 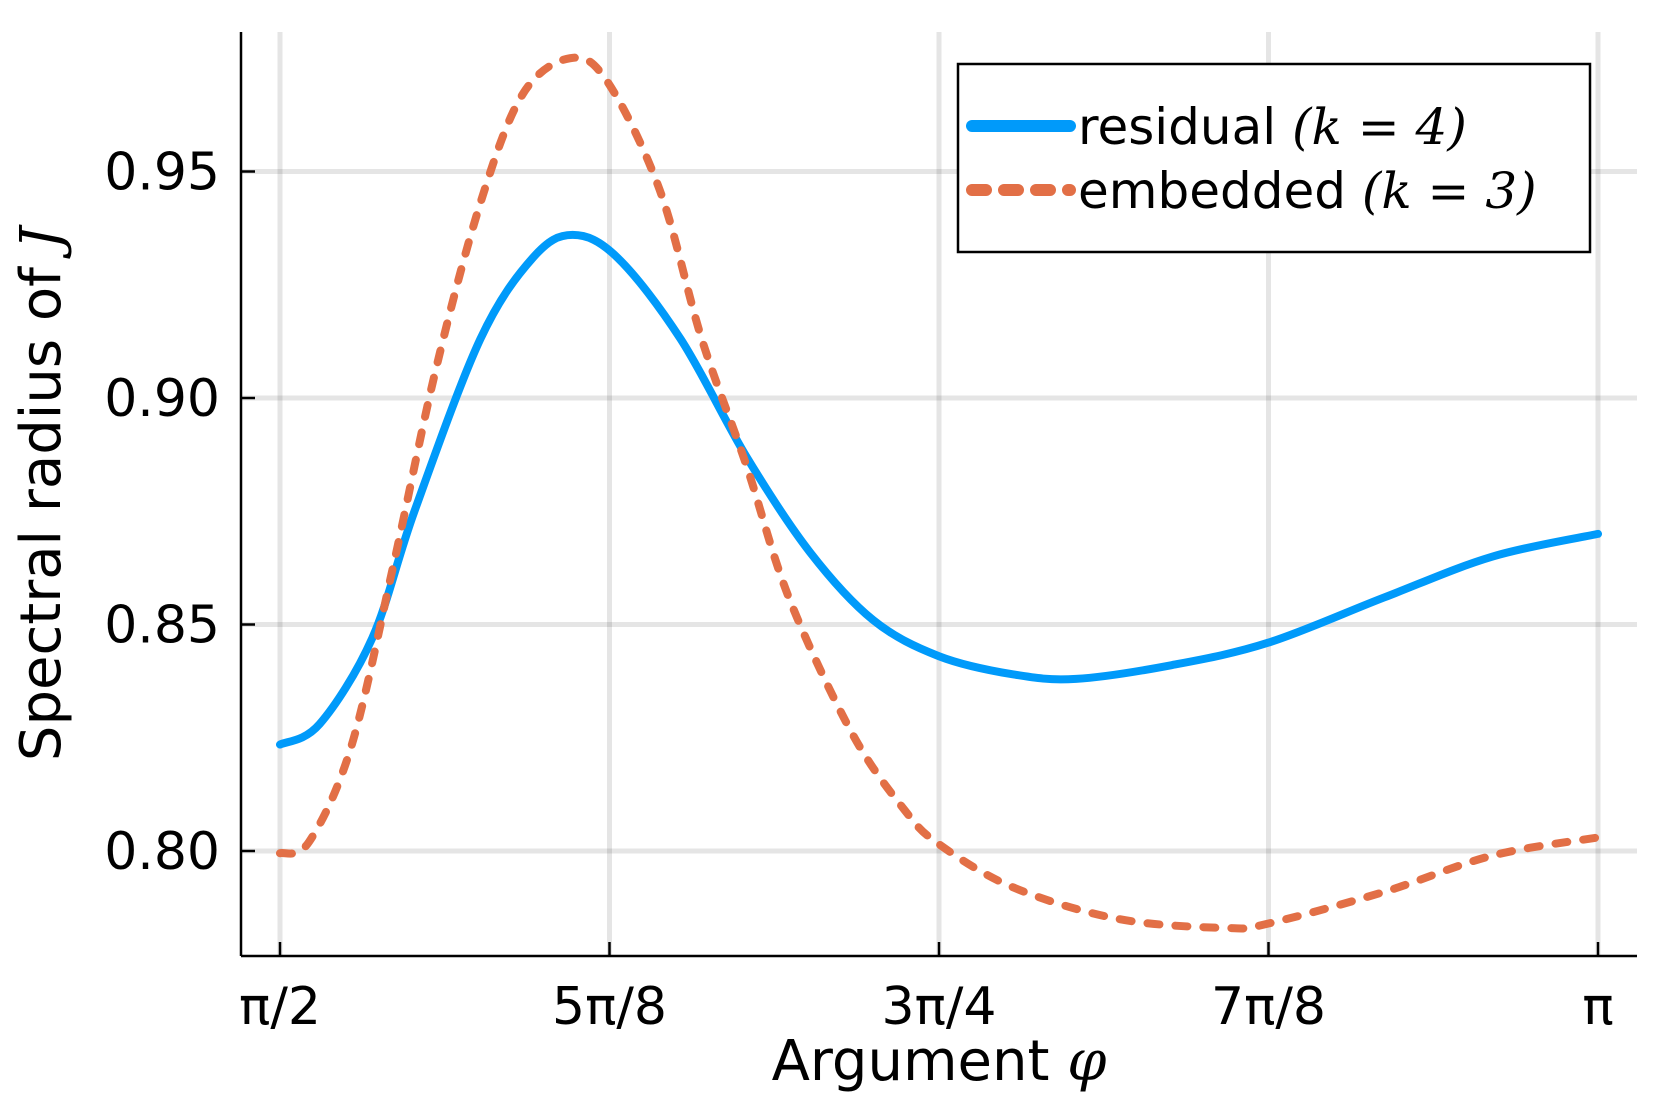 What do you see at coordinates (162, 626) in the screenshot?
I see `y-tick-label: 0.85` at bounding box center [162, 626].